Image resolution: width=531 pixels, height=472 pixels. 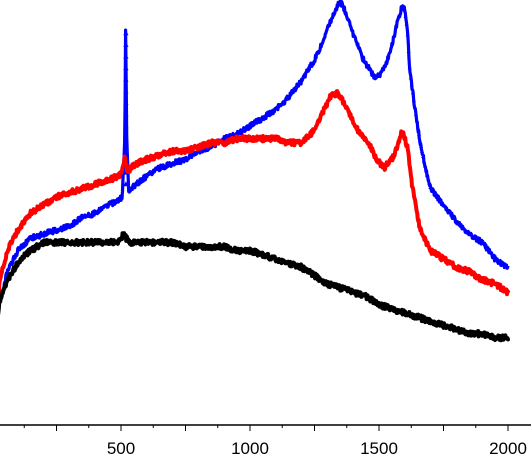 What do you see at coordinates (121, 448) in the screenshot?
I see `x-tick-label: 500` at bounding box center [121, 448].